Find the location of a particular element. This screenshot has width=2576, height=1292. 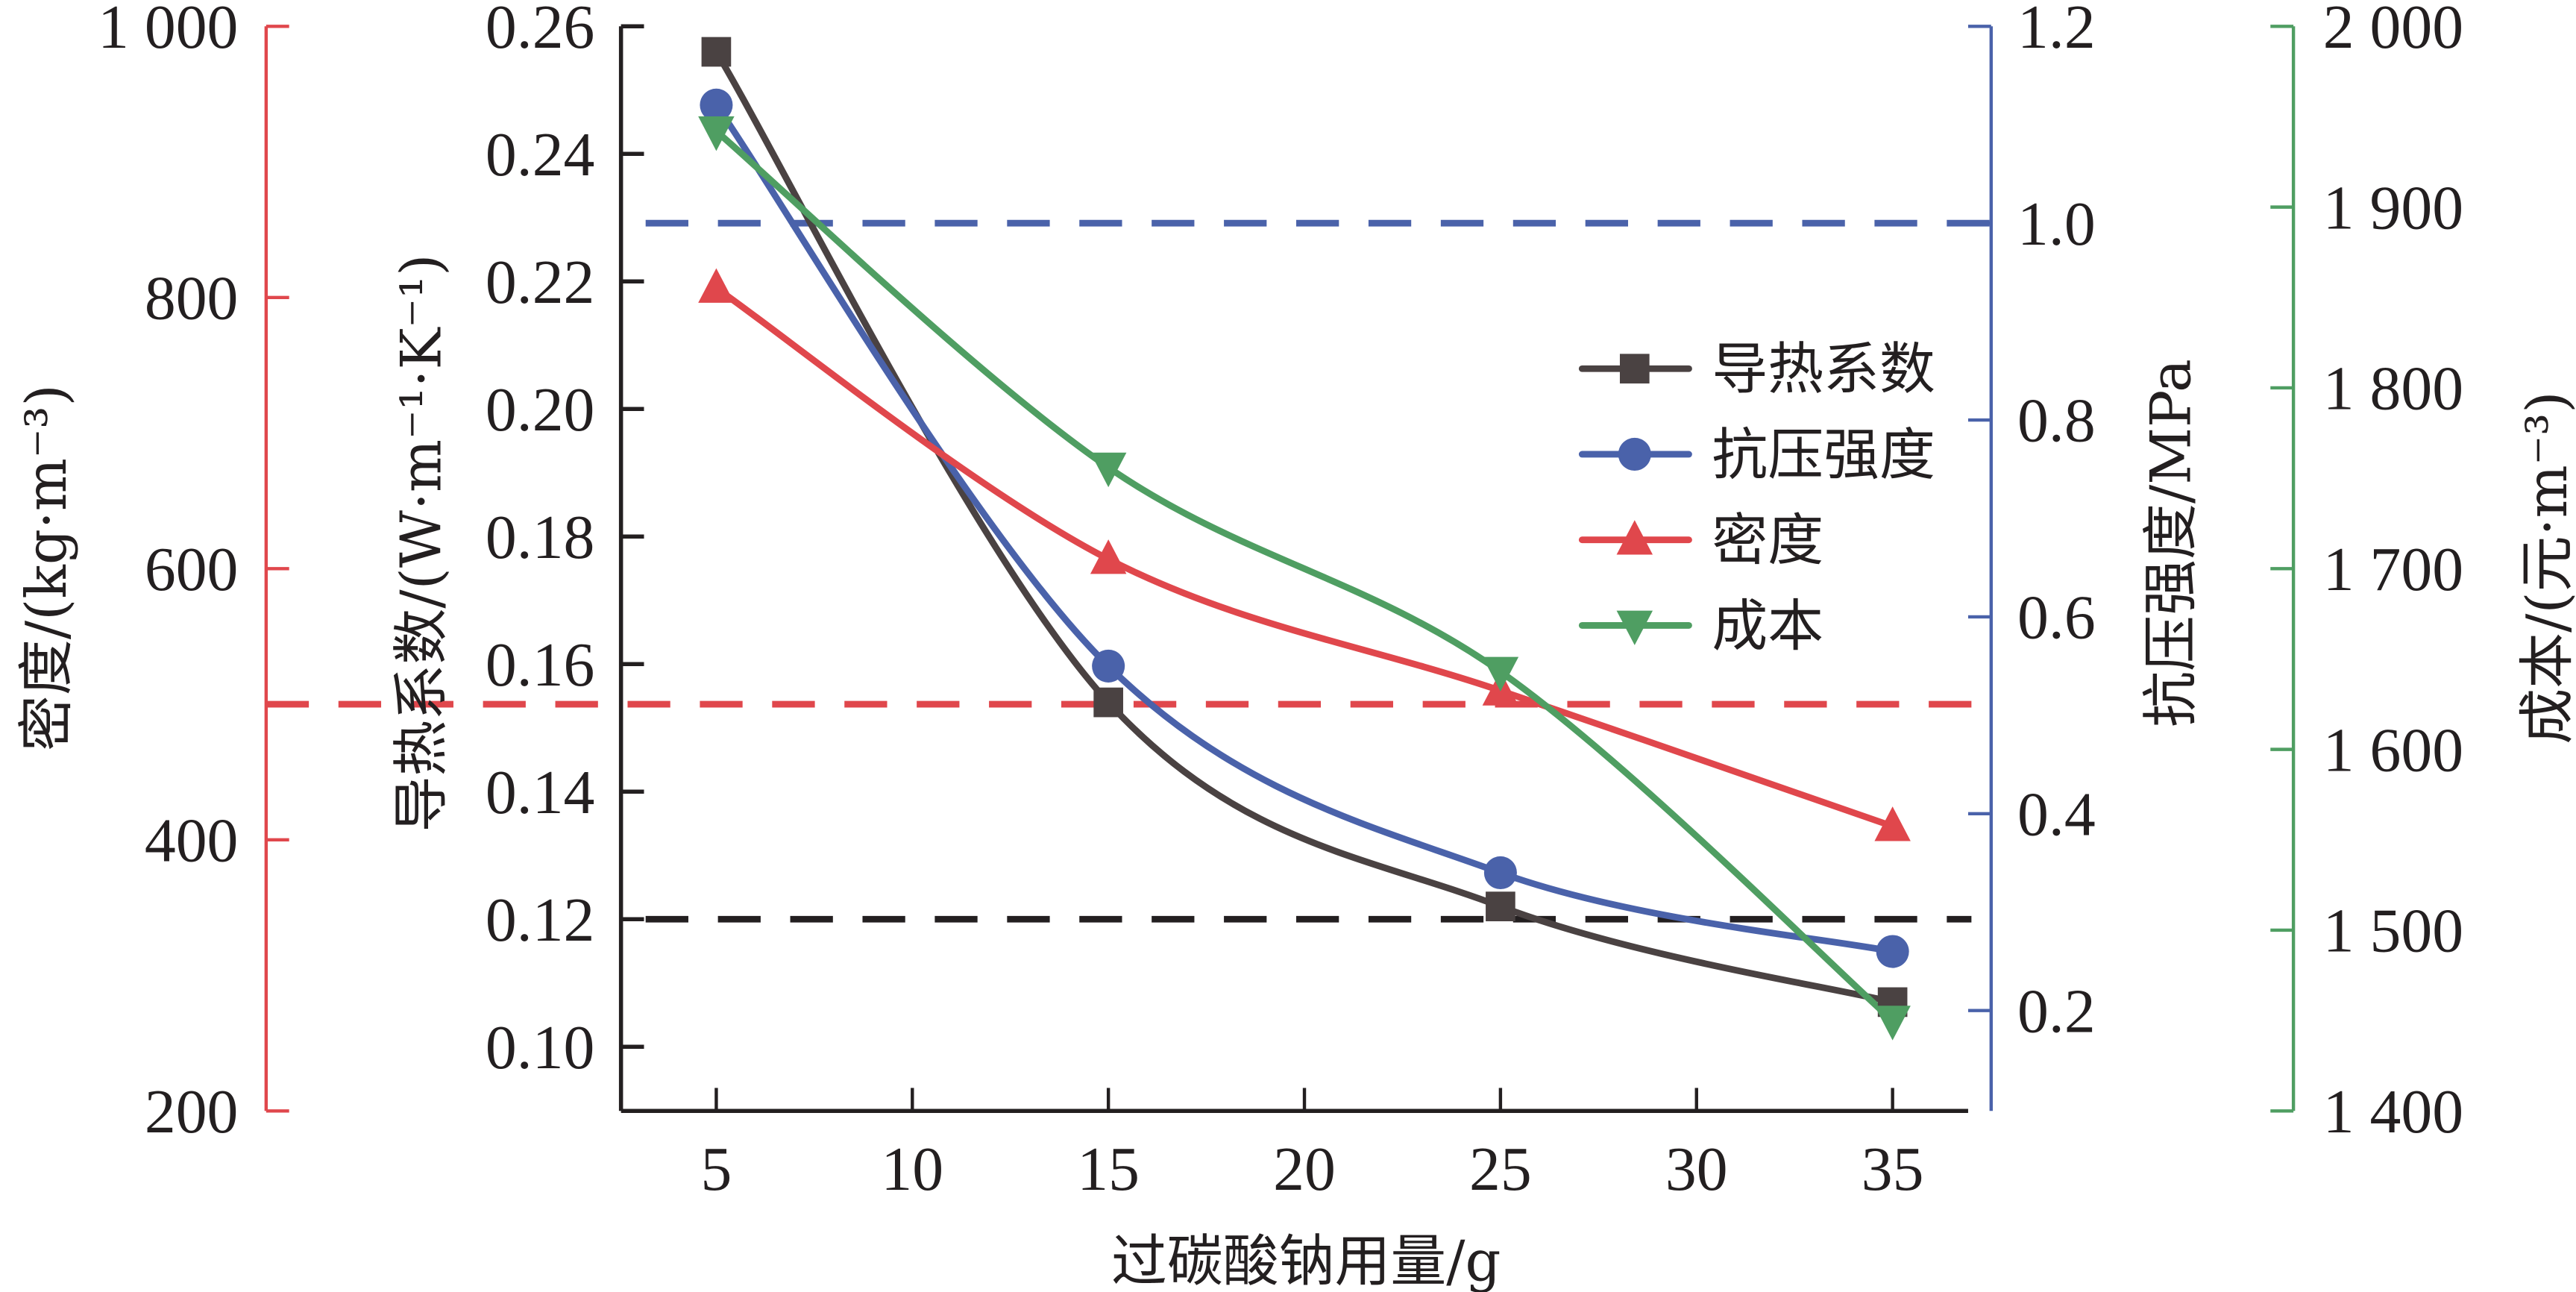

thermal-tick-label: 0.24 is located at coordinates (540, 154).